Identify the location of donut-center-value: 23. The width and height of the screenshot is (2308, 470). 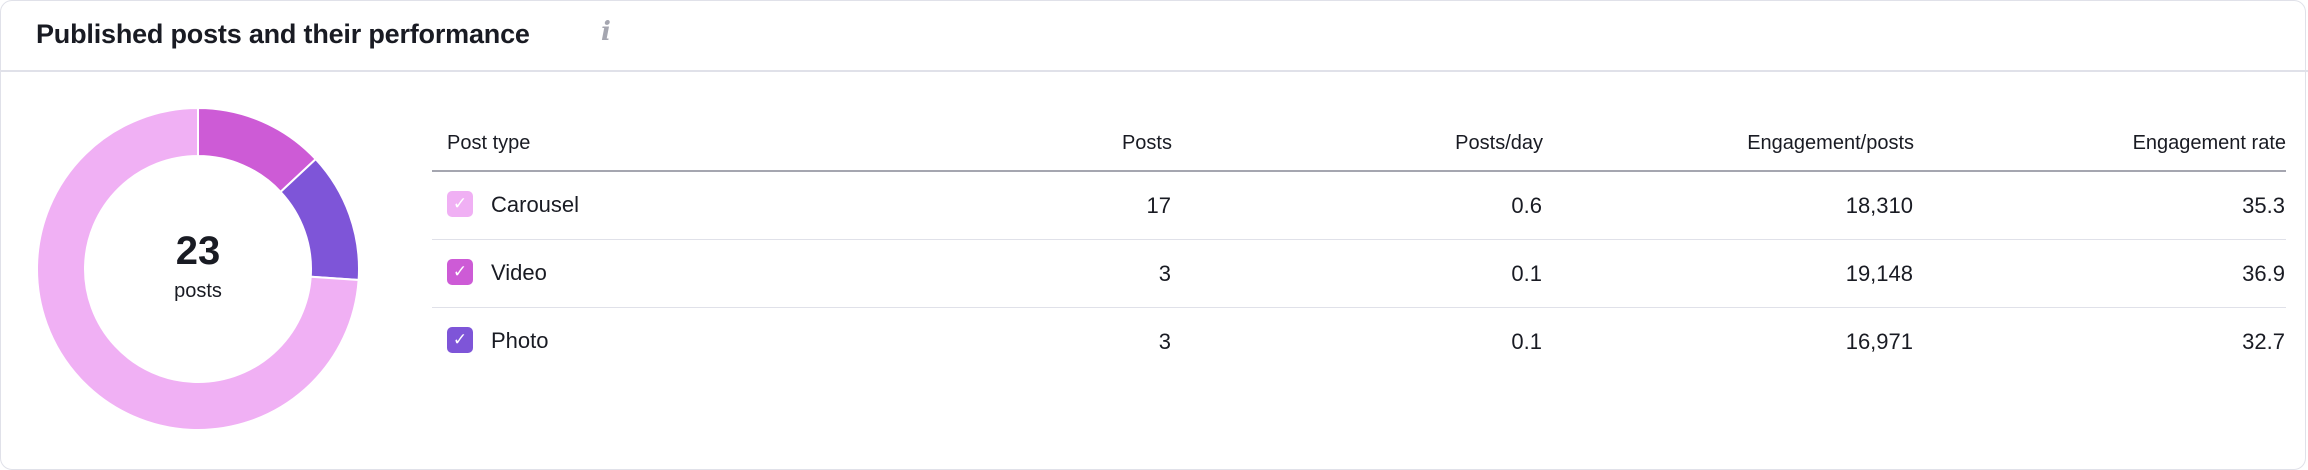
(198, 251).